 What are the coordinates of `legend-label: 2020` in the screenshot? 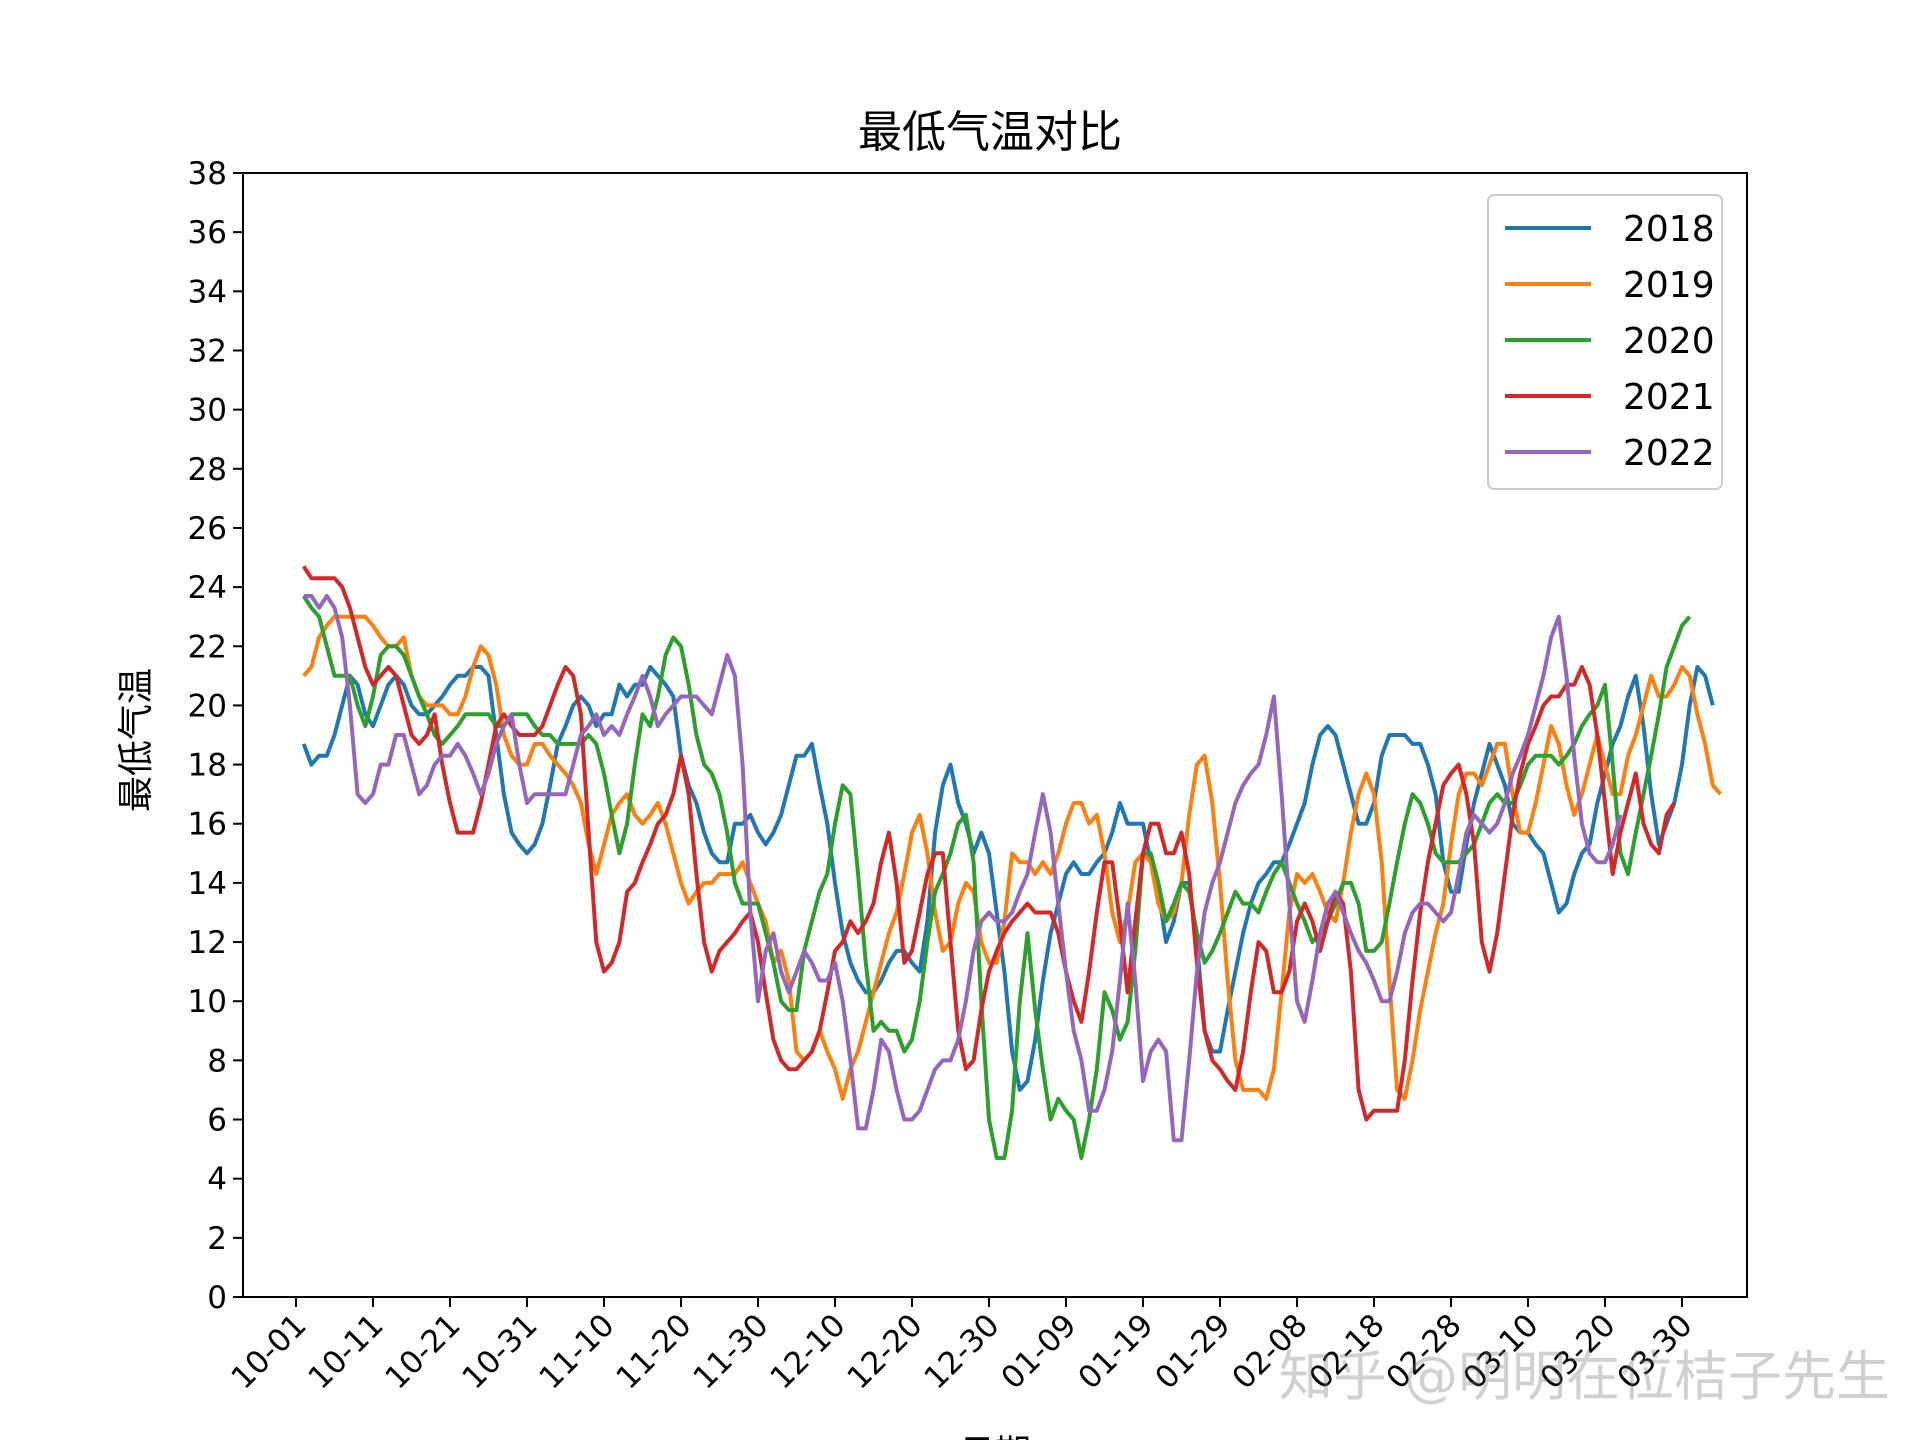 It's located at (1669, 341).